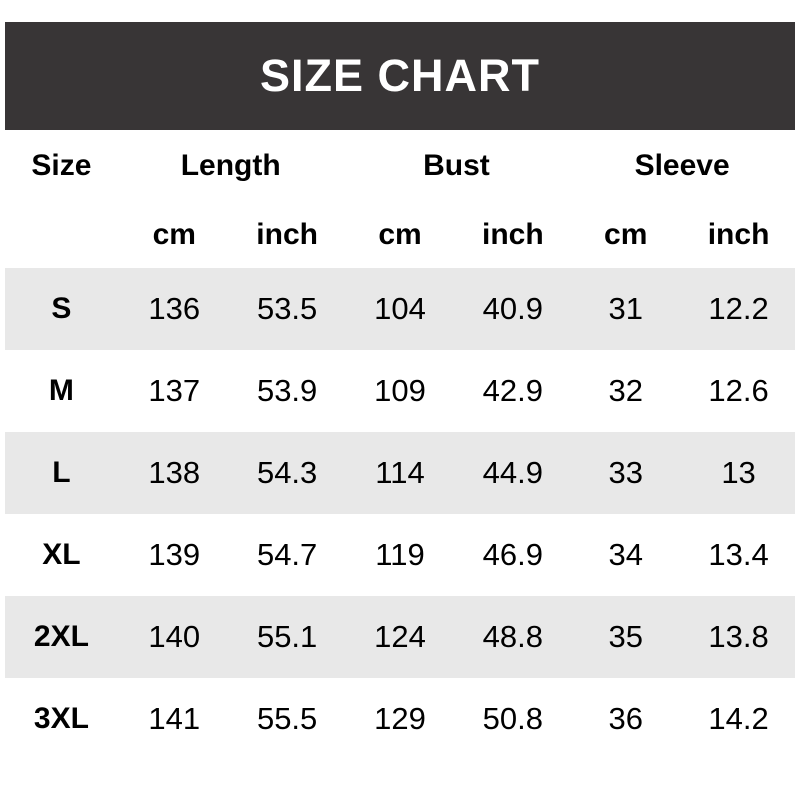 The image size is (800, 800). I want to click on table-cell: 32, so click(625, 390).